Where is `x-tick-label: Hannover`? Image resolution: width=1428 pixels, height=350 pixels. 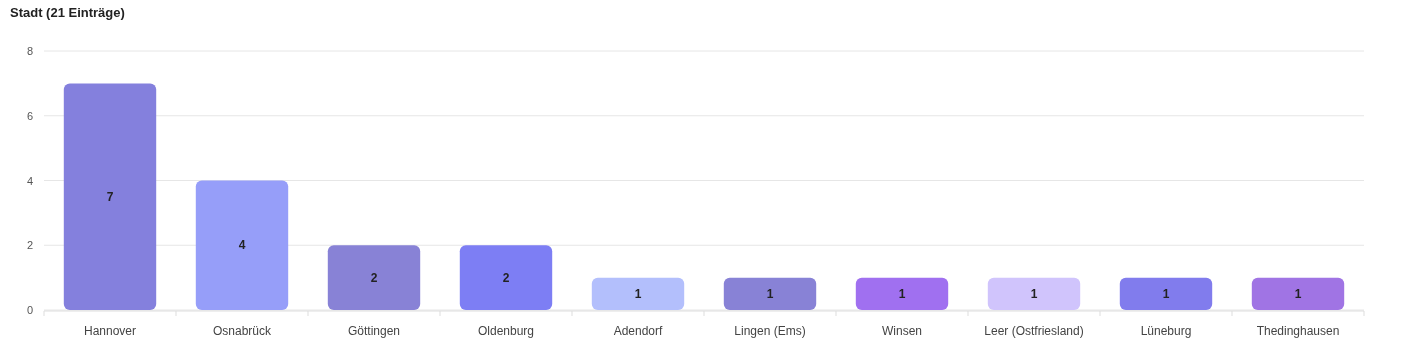 x-tick-label: Hannover is located at coordinates (110, 331).